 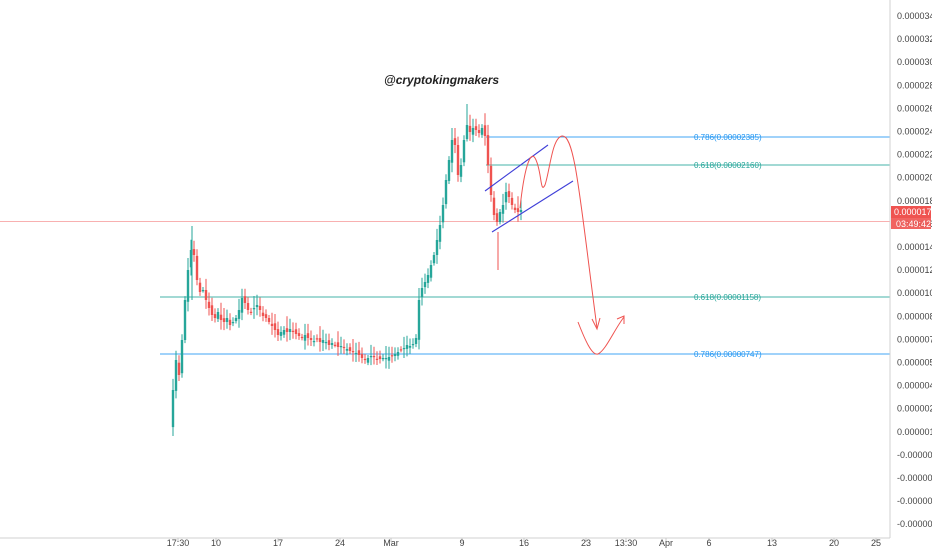 I want to click on time-tick-label: 6, so click(x=708, y=543).